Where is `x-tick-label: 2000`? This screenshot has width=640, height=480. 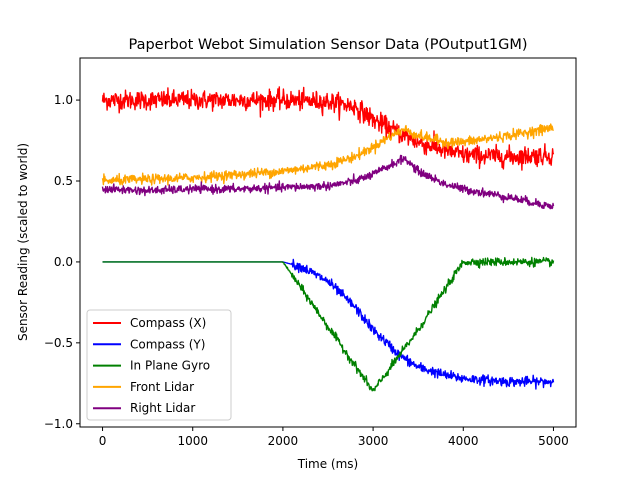
x-tick-label: 2000 is located at coordinates (283, 441).